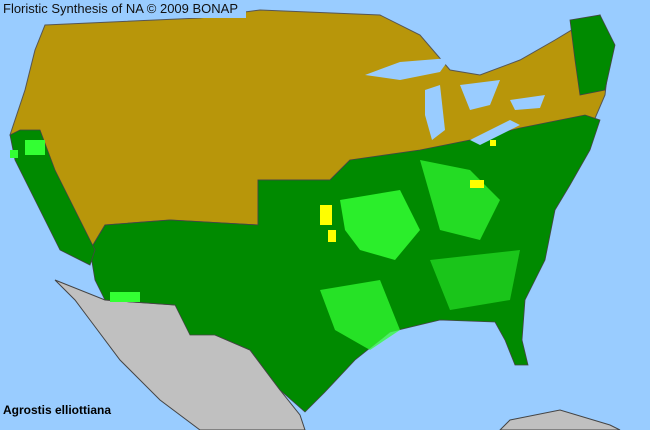 The image size is (650, 430). Describe the element at coordinates (592, 55) in the screenshot. I see `region-northeast-green` at that location.